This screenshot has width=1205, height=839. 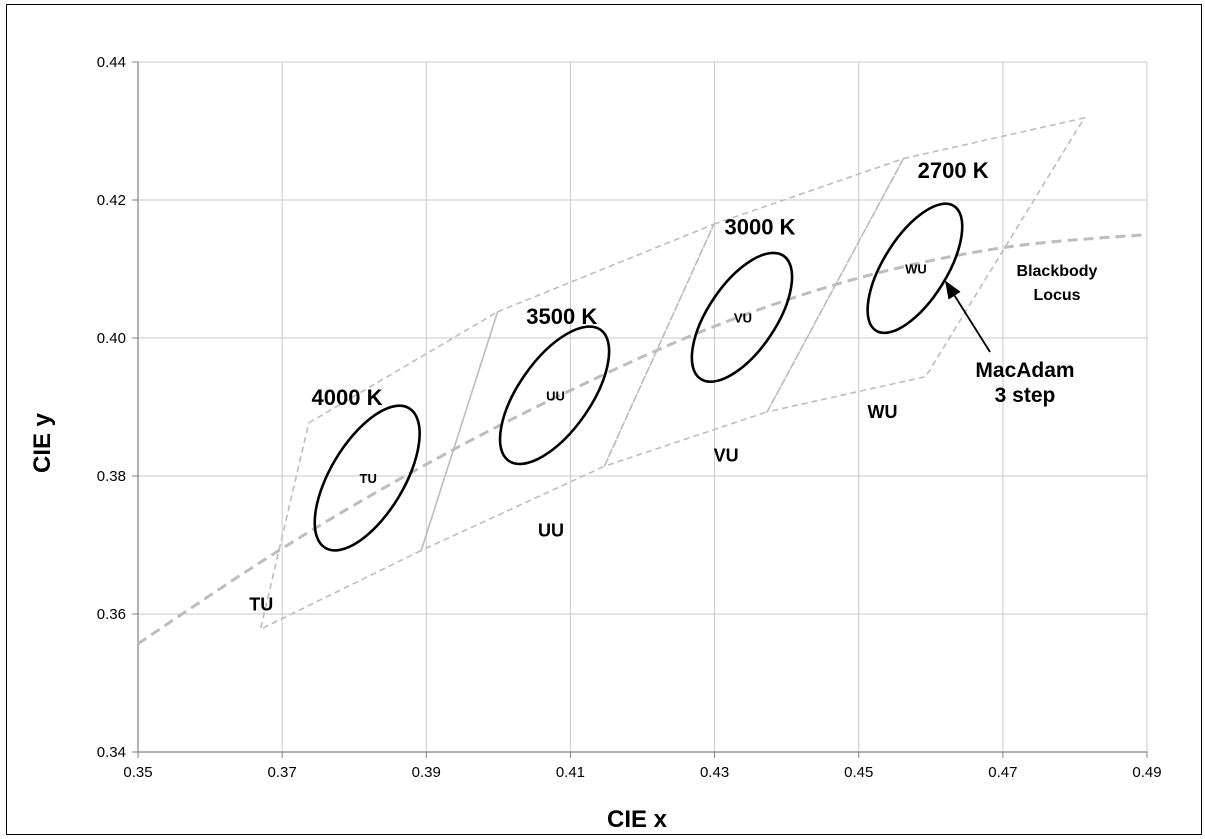 What do you see at coordinates (111, 614) in the screenshot?
I see `y-tick-label: 0.36` at bounding box center [111, 614].